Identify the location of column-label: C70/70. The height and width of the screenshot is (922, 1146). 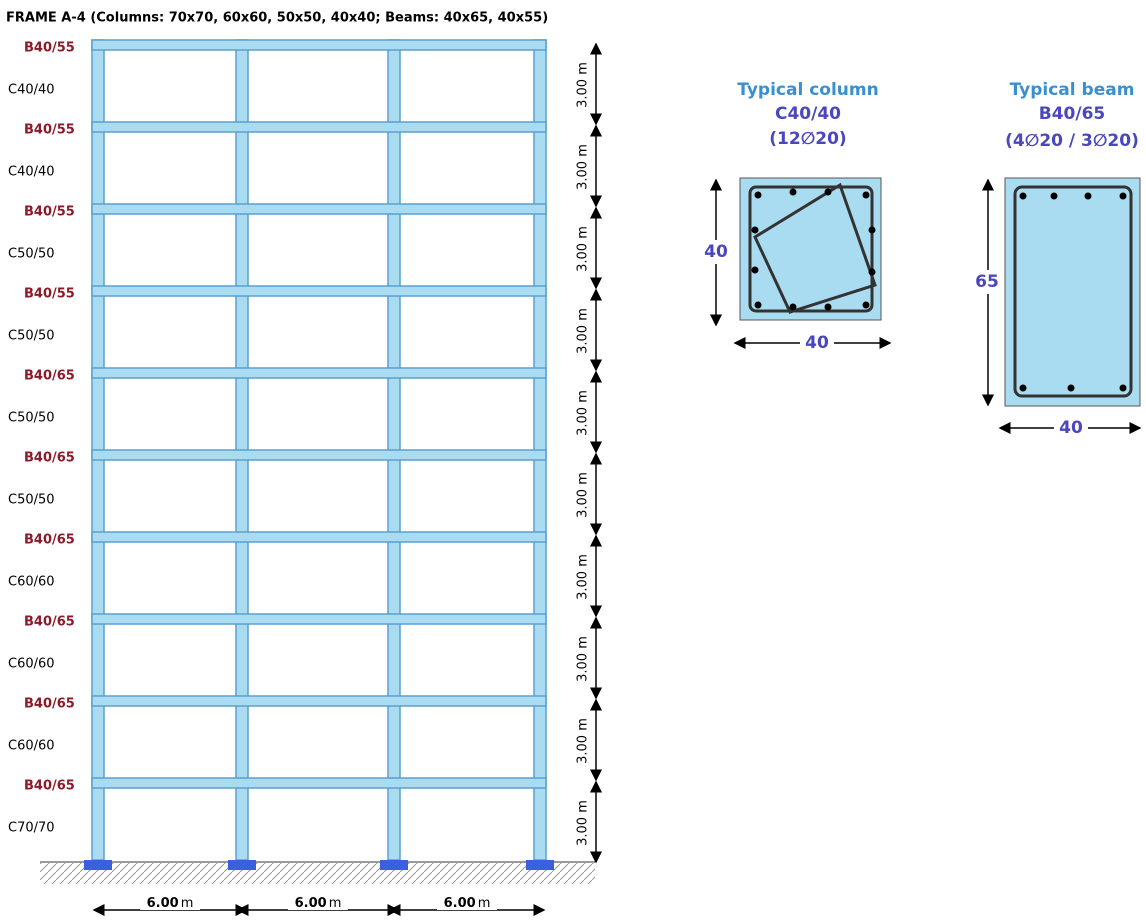
(31, 828).